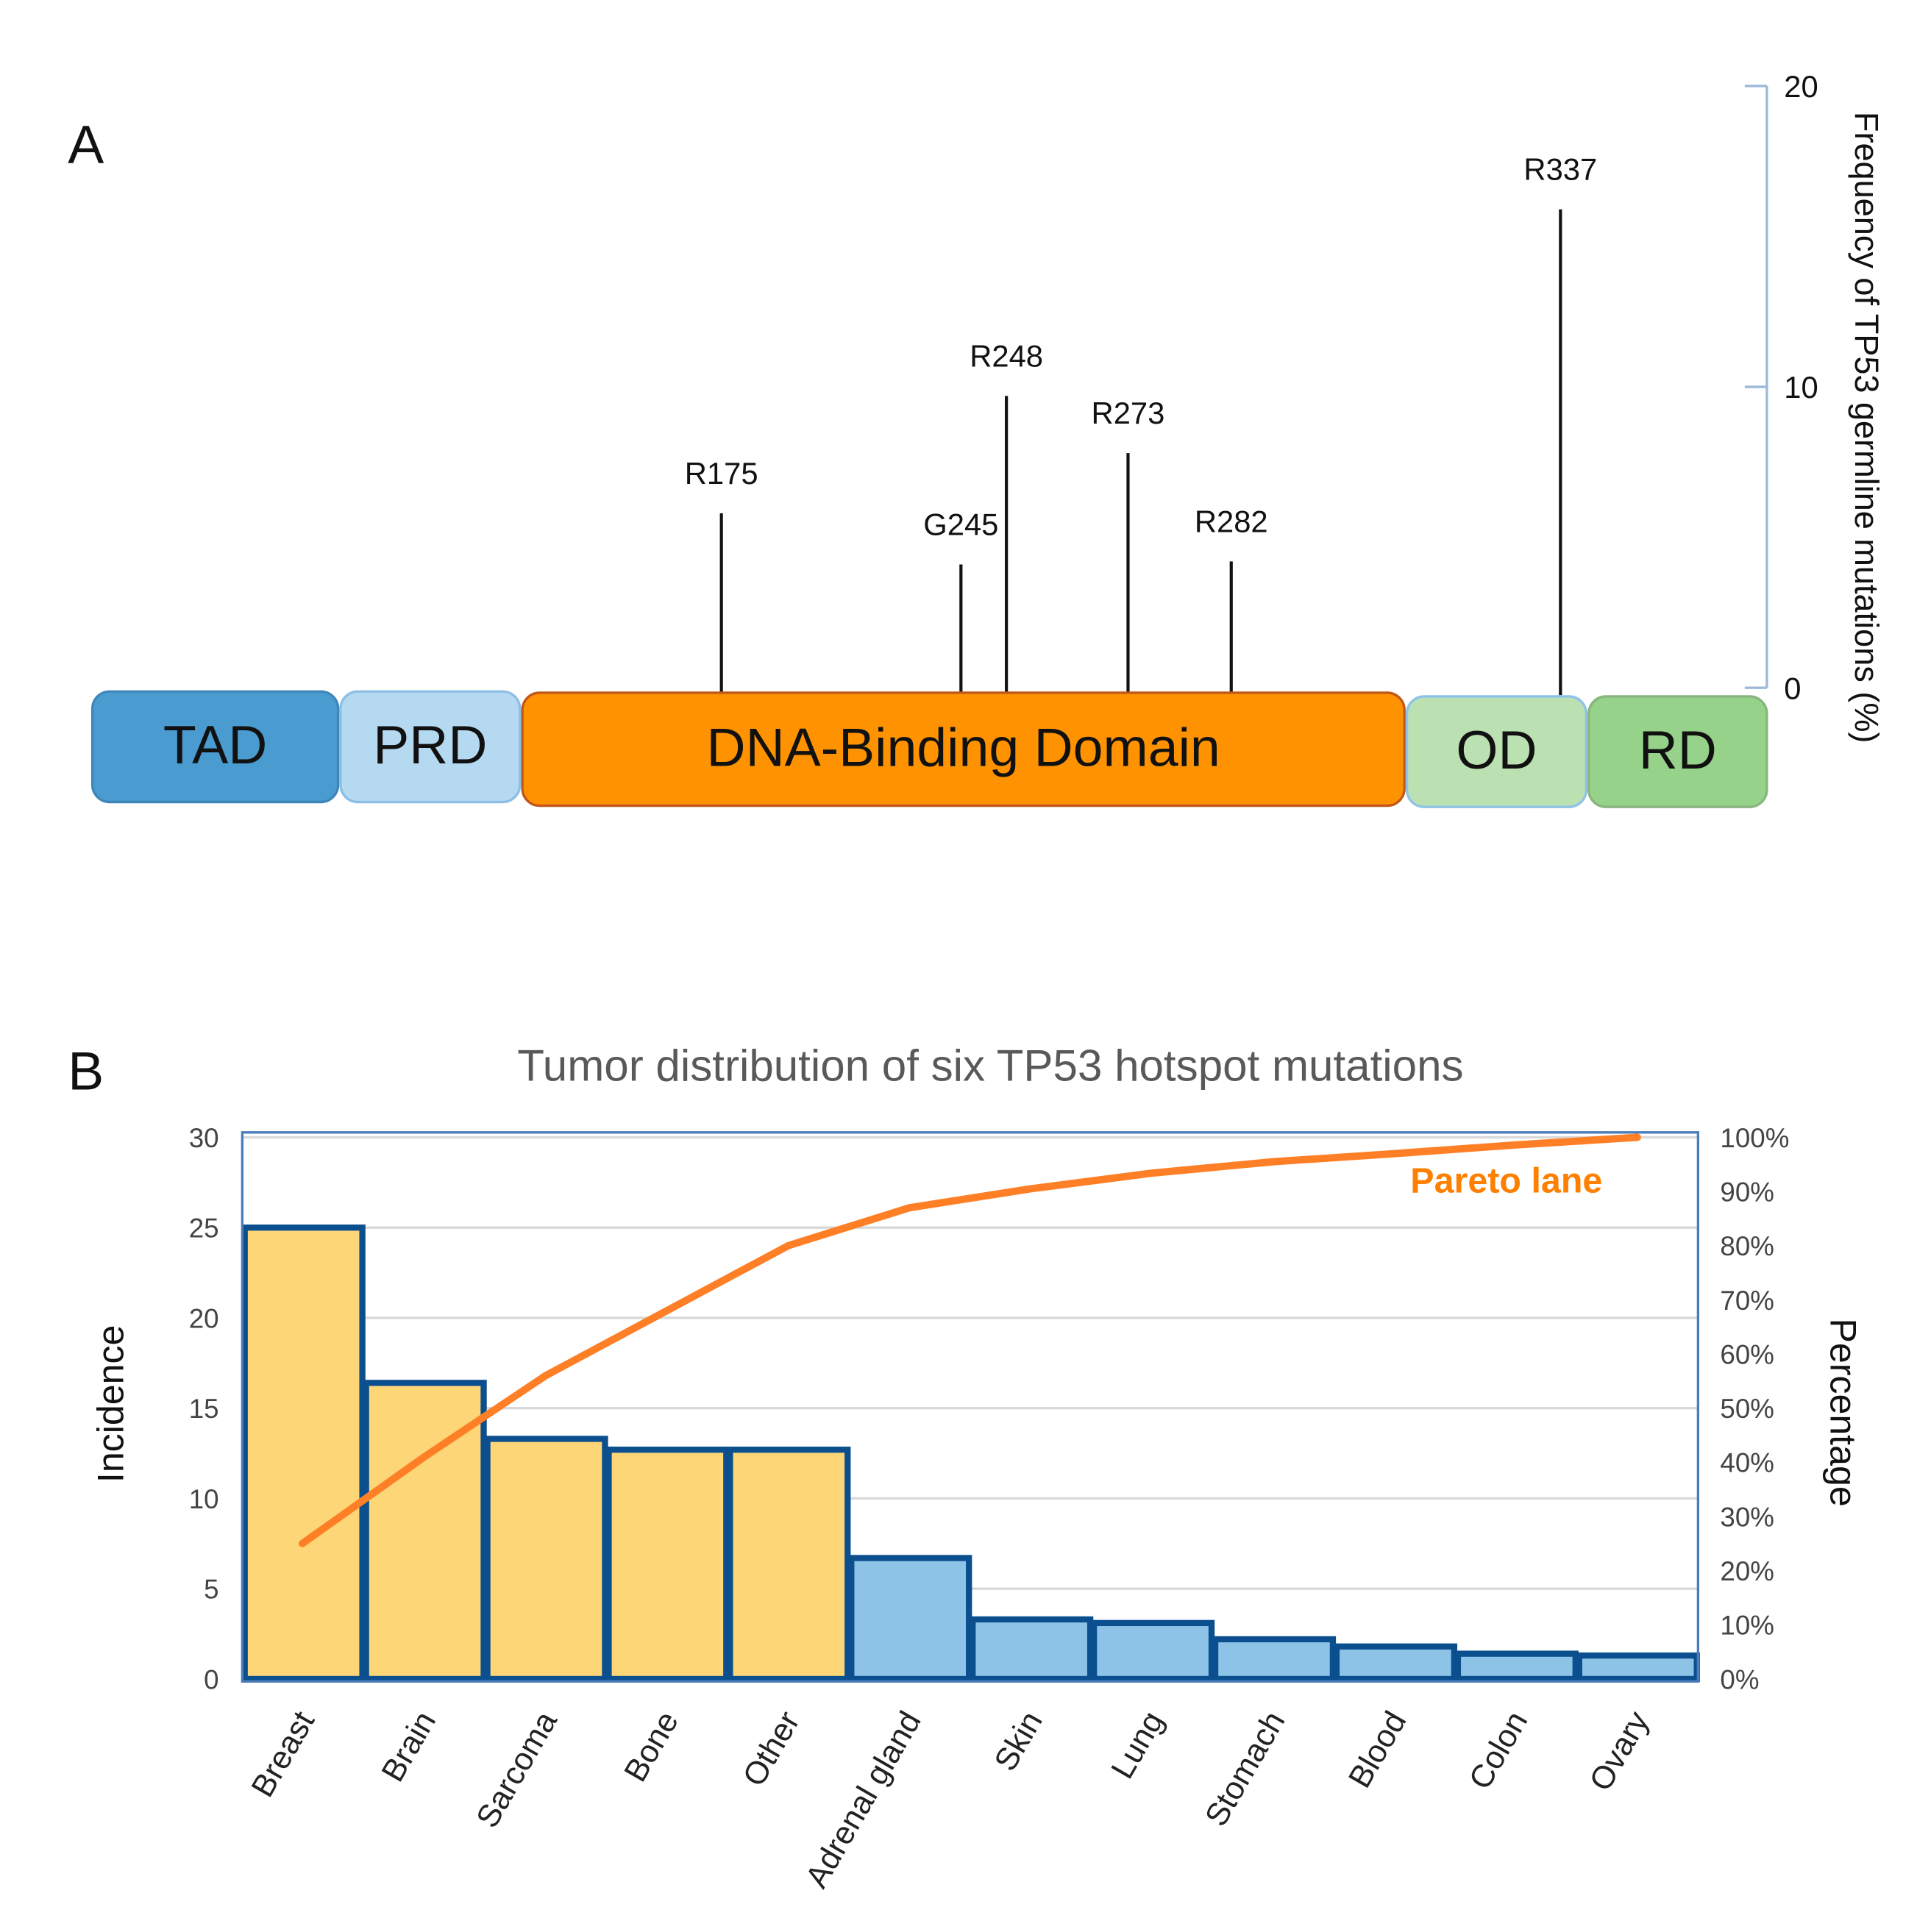 This screenshot has height=1932, width=1917. What do you see at coordinates (1506, 1181) in the screenshot?
I see `pareto-legend-label: Pareto lane` at bounding box center [1506, 1181].